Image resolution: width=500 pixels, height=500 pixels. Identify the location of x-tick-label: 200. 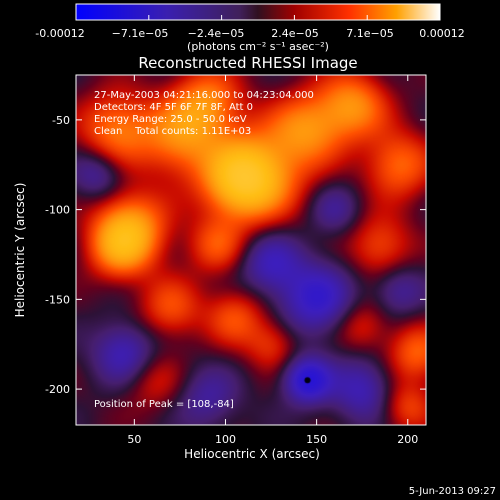
(407, 439).